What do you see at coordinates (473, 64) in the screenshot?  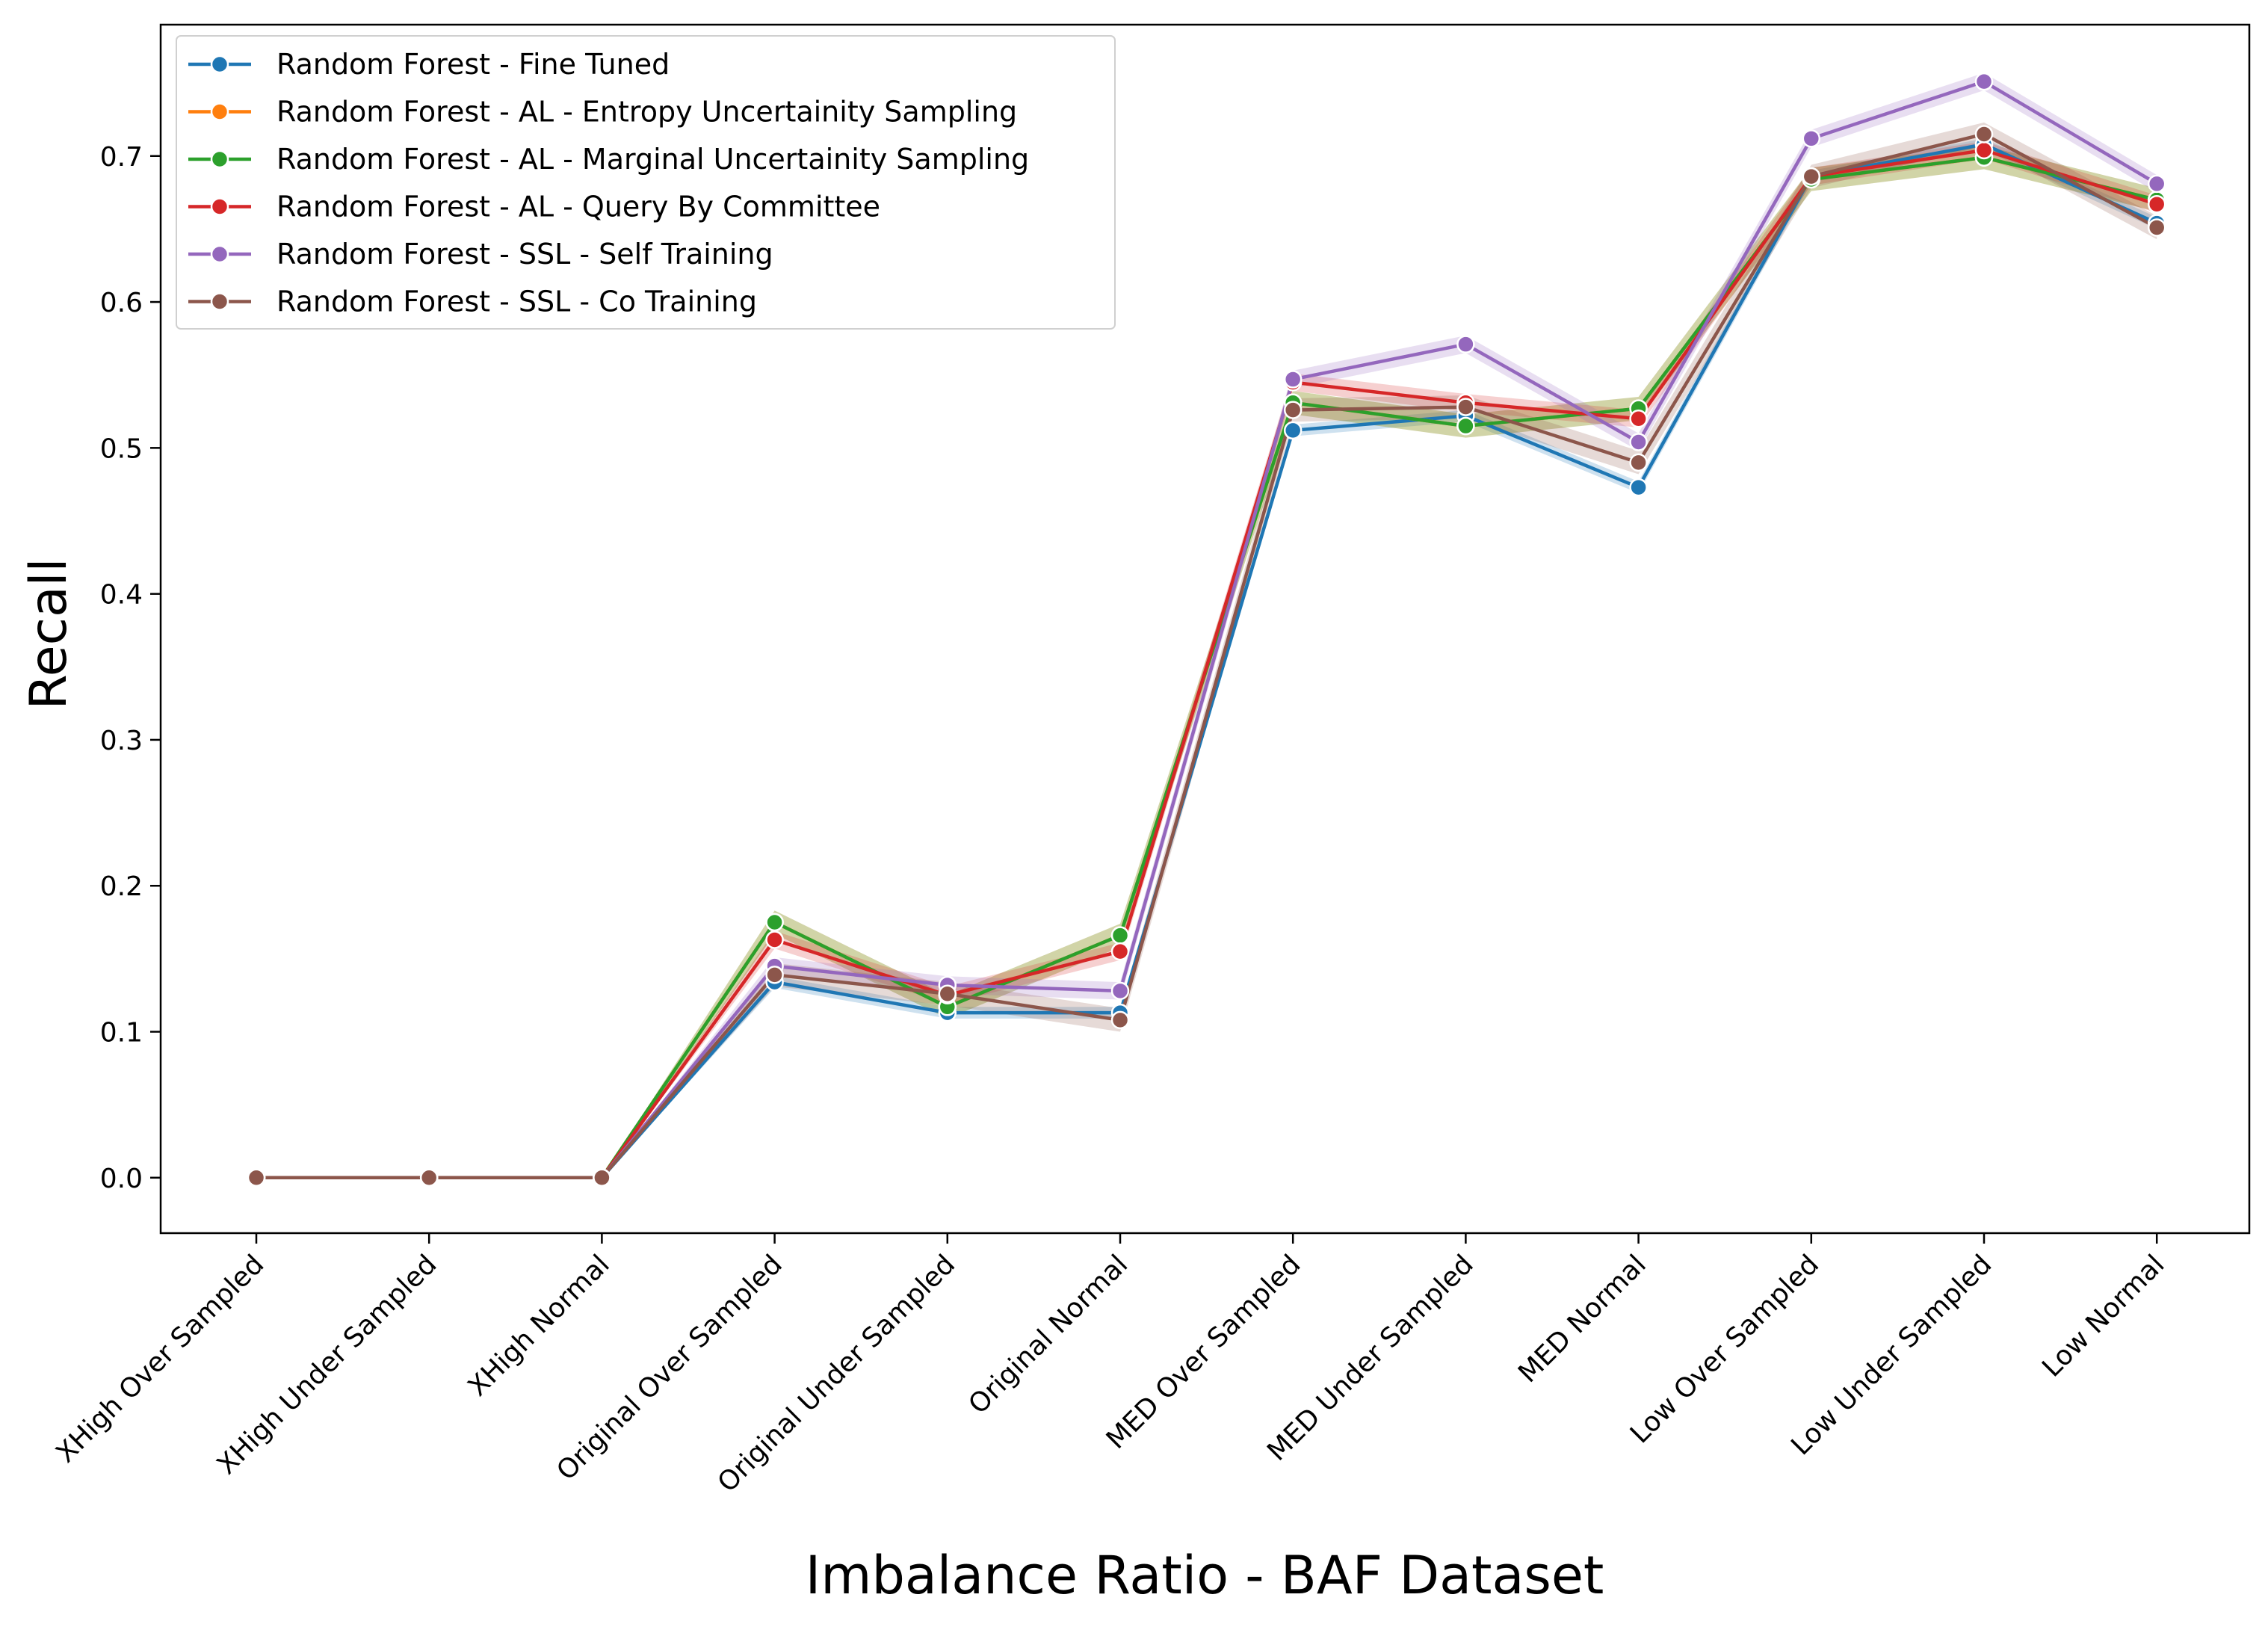 I see `legend-label: Random Forest - Fine Tuned` at bounding box center [473, 64].